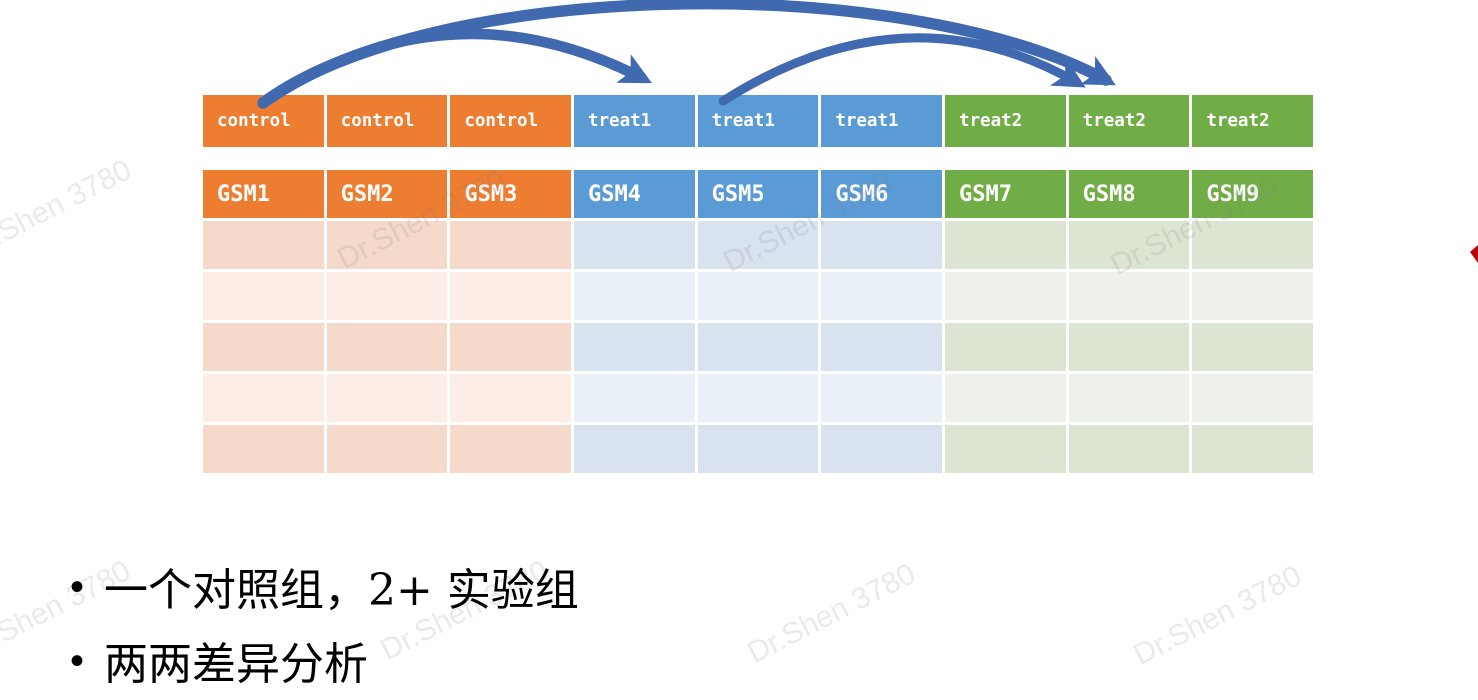 Image resolution: width=1478 pixels, height=700 pixels. What do you see at coordinates (634, 194) in the screenshot?
I see `sample-header-cell: GSM4` at bounding box center [634, 194].